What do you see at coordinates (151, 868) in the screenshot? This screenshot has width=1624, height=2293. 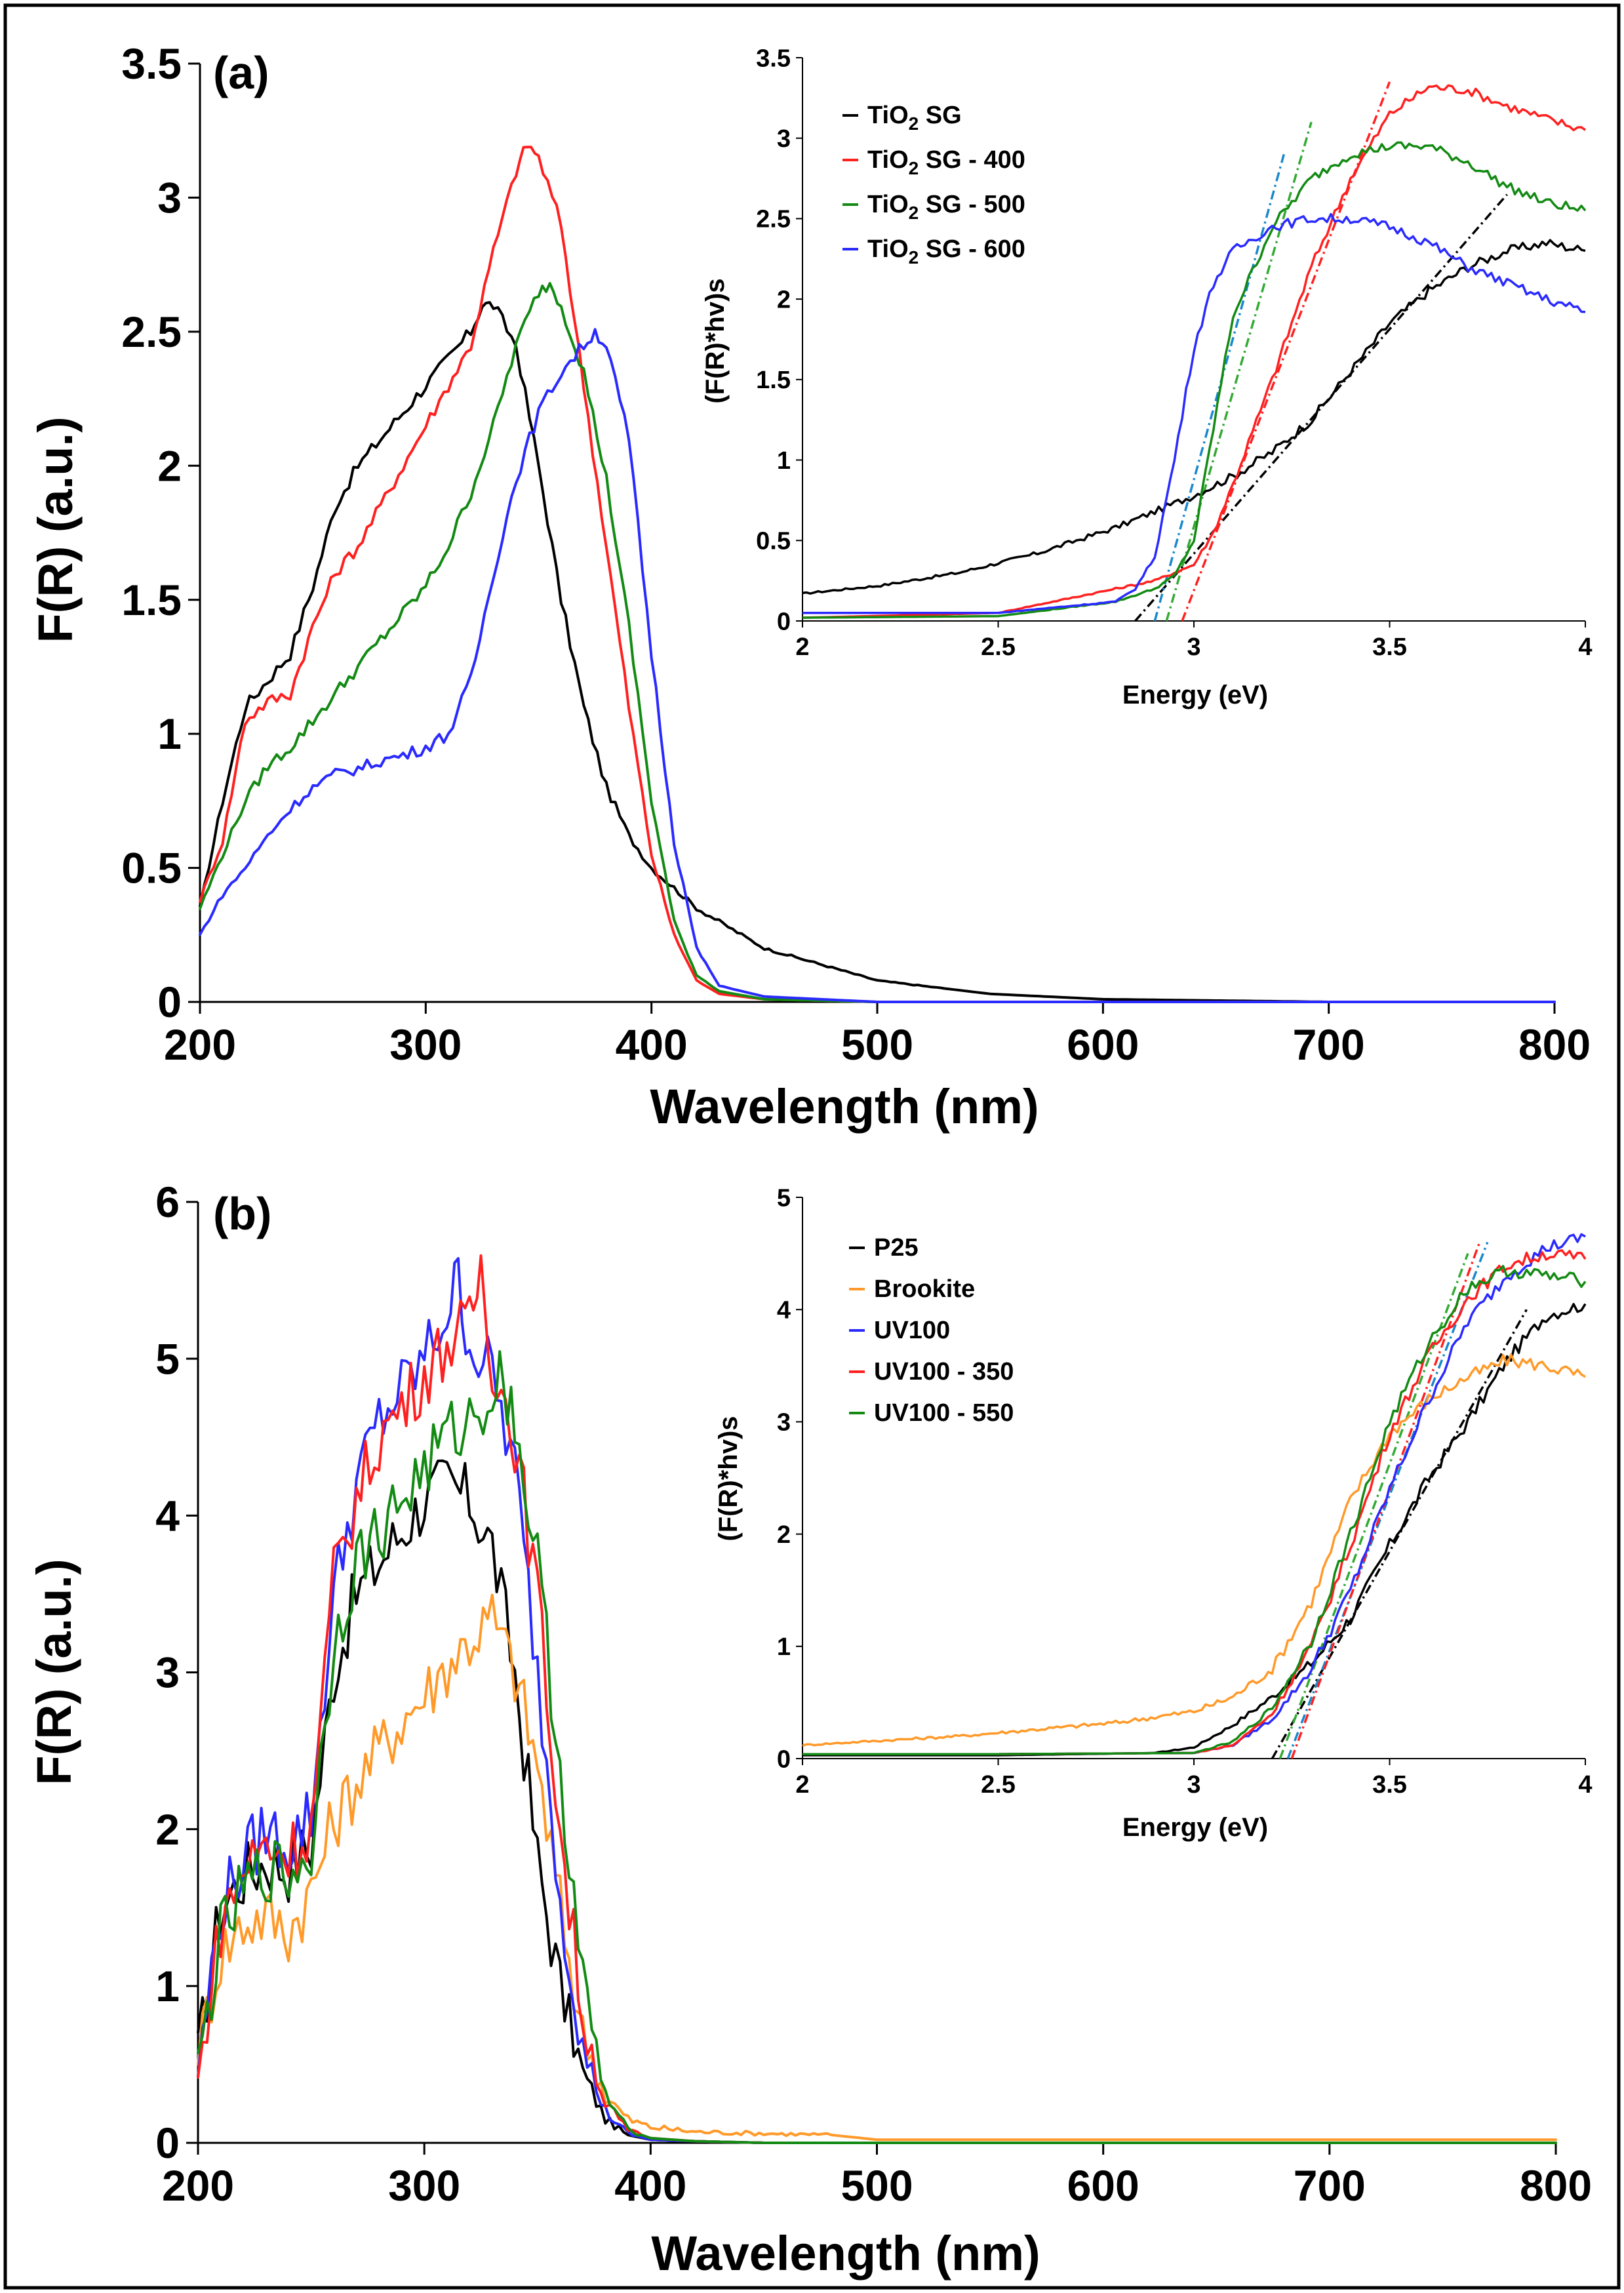 I see `panel-a-y-tick-label-0-5: 0.5` at bounding box center [151, 868].